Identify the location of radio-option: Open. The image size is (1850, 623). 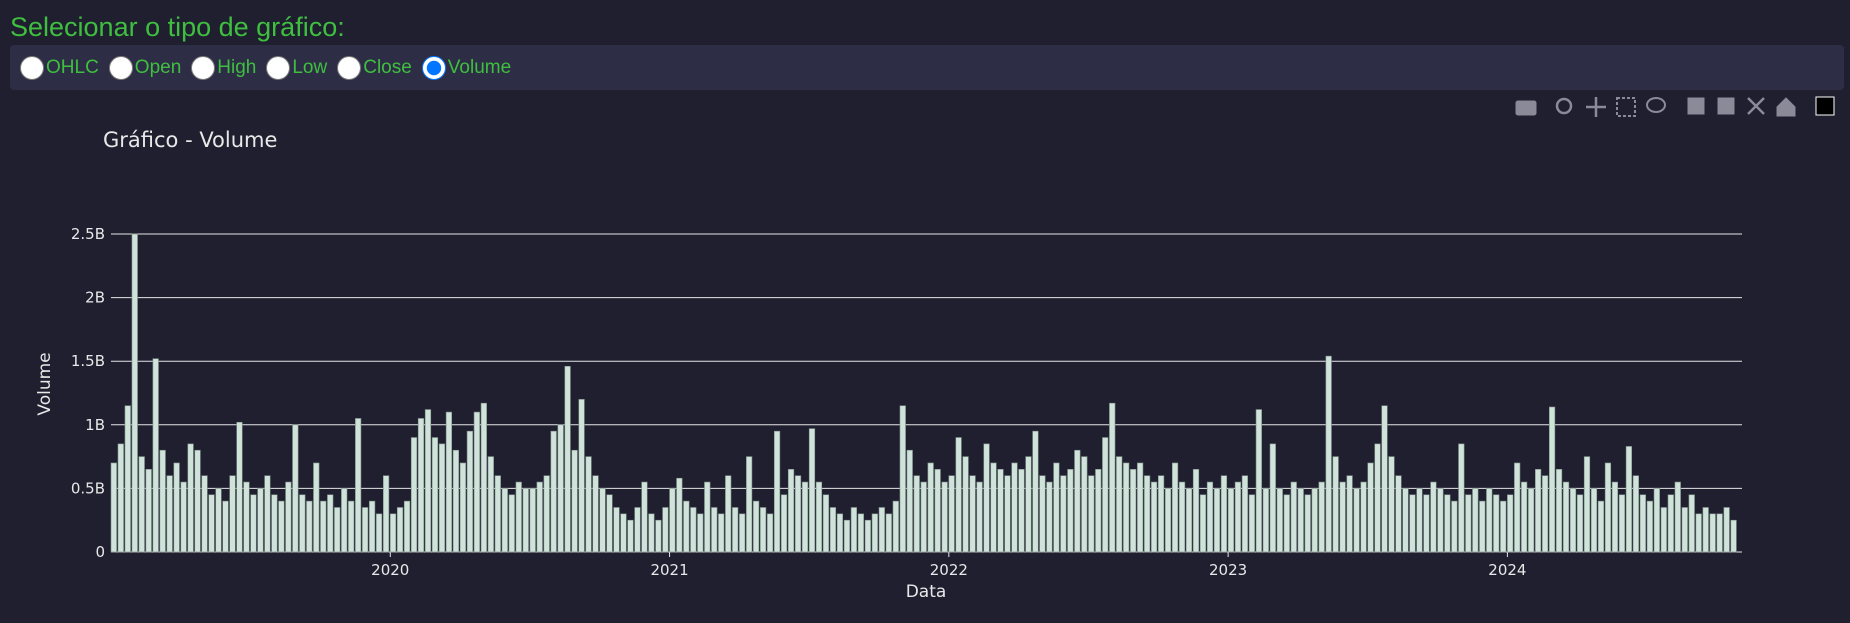
(142, 67).